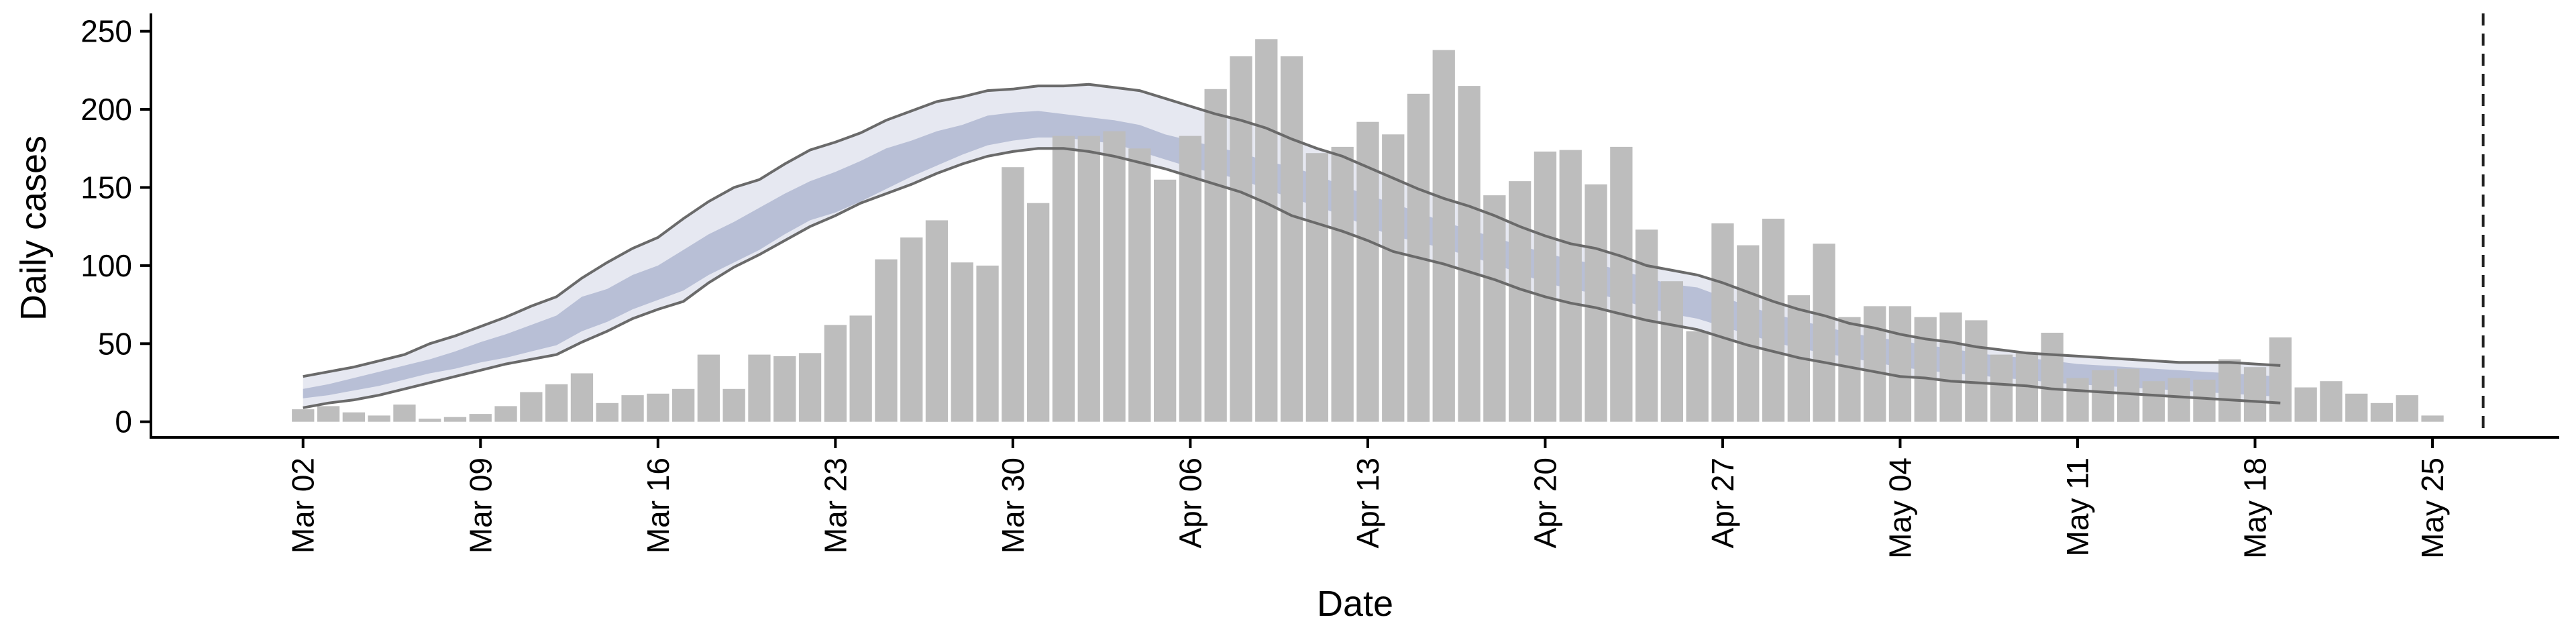 This screenshot has height=644, width=2576. Describe the element at coordinates (1013, 505) in the screenshot. I see `x-tick-label: Mar 30` at that location.